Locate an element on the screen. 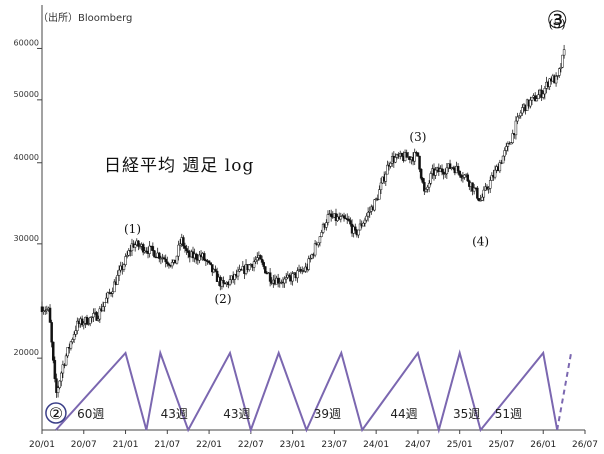  y-tick-label: 30000 is located at coordinates (26, 238).